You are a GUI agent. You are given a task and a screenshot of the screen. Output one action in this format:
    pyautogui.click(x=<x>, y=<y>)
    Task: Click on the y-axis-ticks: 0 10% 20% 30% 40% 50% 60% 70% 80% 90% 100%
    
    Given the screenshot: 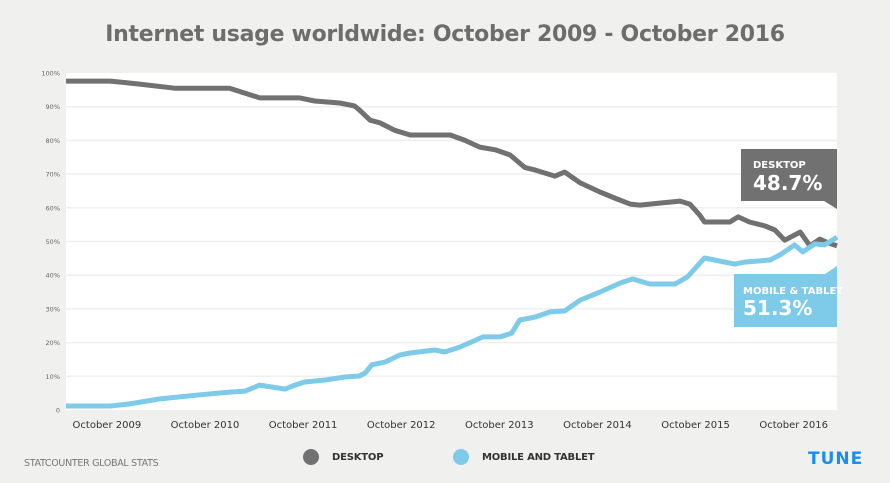 What is the action you would take?
    pyautogui.click(x=50, y=242)
    